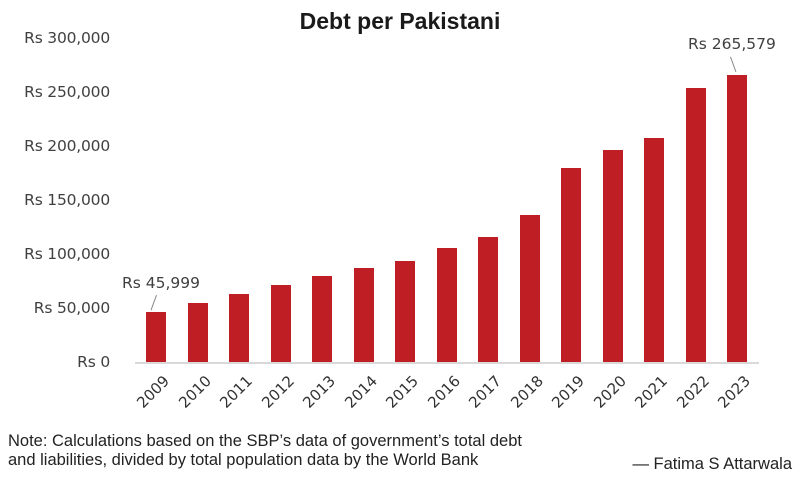  What do you see at coordinates (67, 92) in the screenshot?
I see `y-tick-label: Rs 250,000` at bounding box center [67, 92].